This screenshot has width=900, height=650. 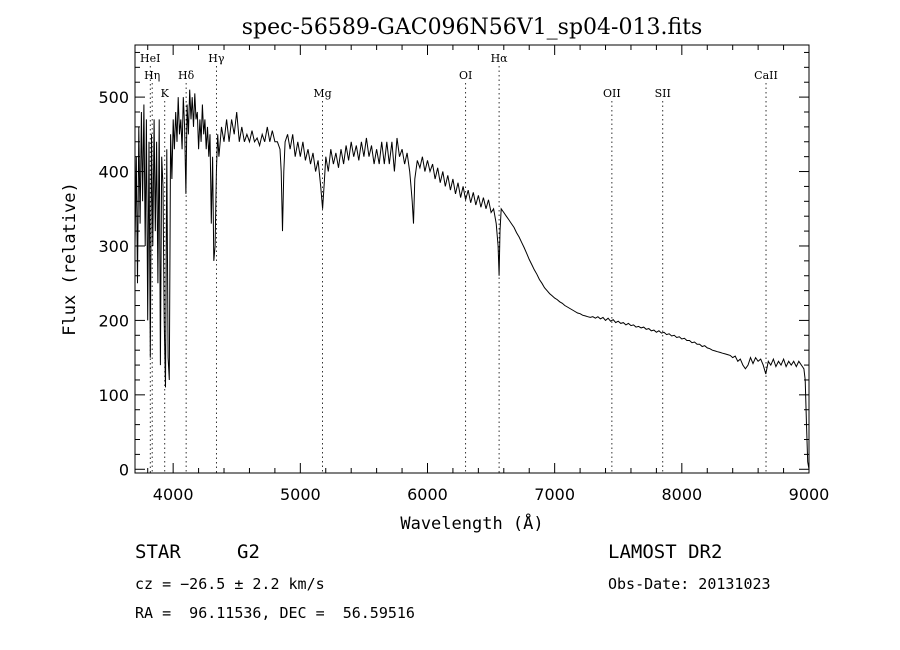 I want to click on line-marker-label: K, so click(x=165, y=93).